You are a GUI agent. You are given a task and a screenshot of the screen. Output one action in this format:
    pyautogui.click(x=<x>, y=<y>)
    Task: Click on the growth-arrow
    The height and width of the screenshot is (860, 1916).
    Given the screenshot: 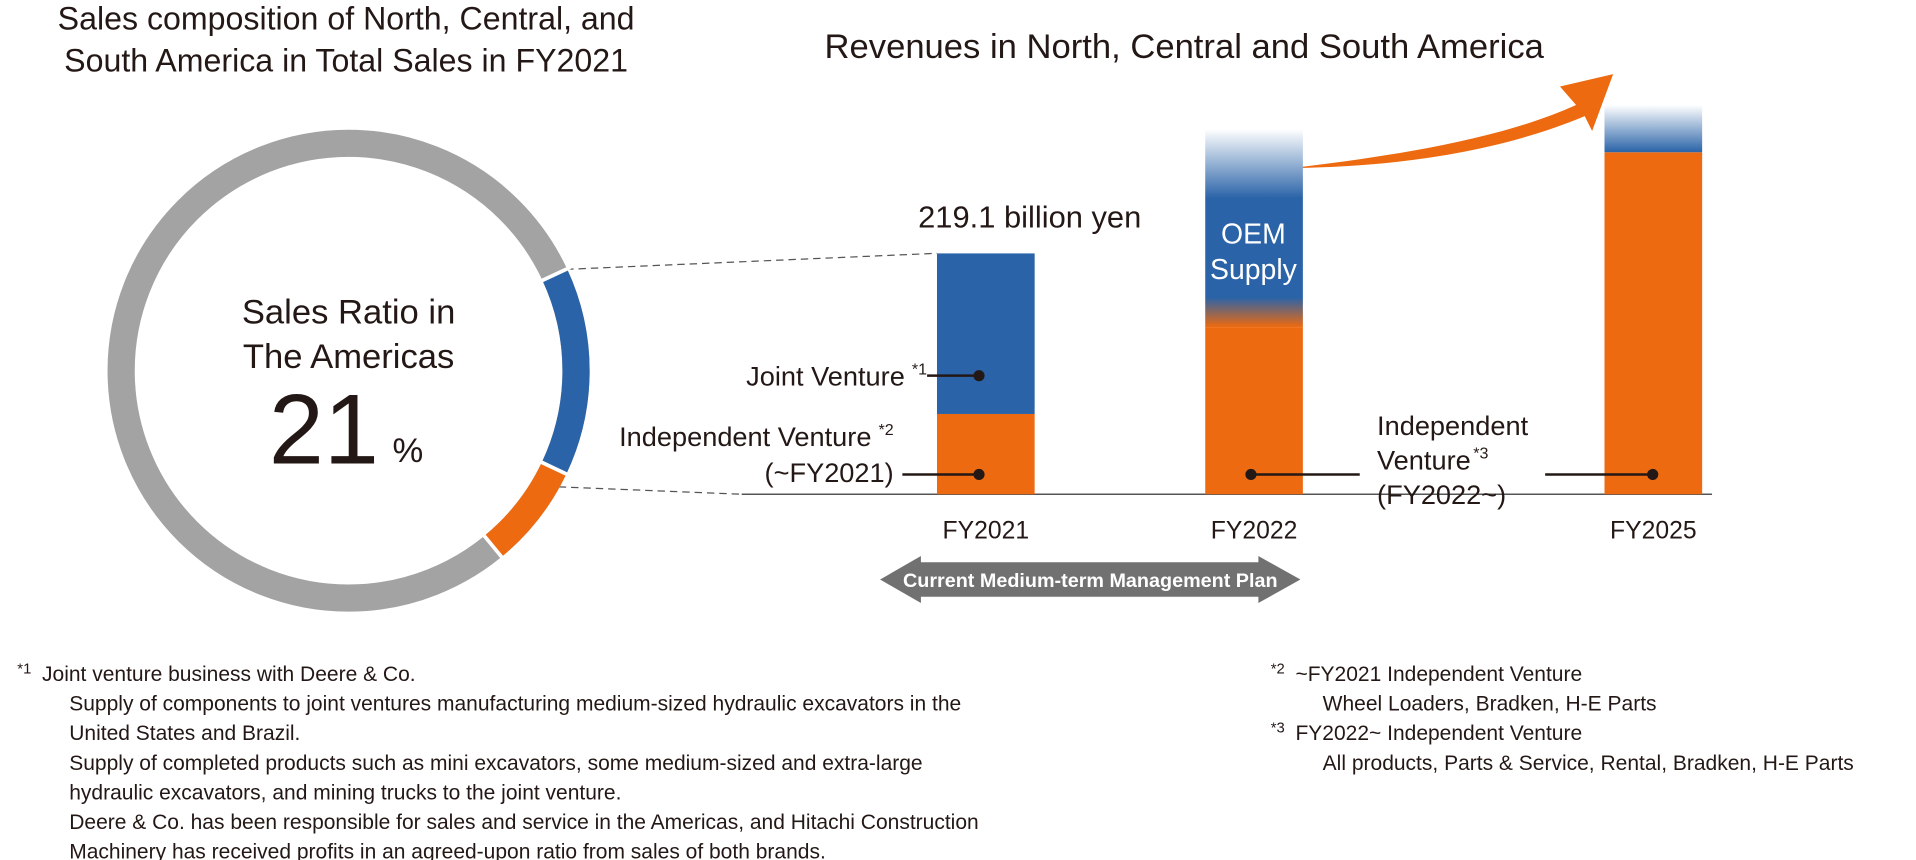 What is the action you would take?
    pyautogui.click(x=1452, y=121)
    